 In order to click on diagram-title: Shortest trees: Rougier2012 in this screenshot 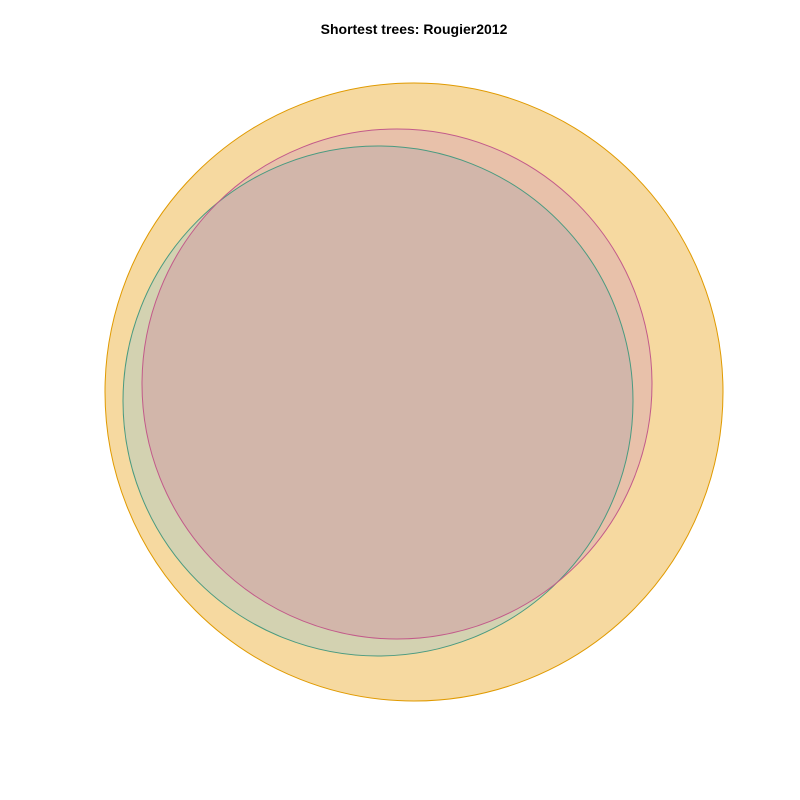, I will do `click(414, 29)`.